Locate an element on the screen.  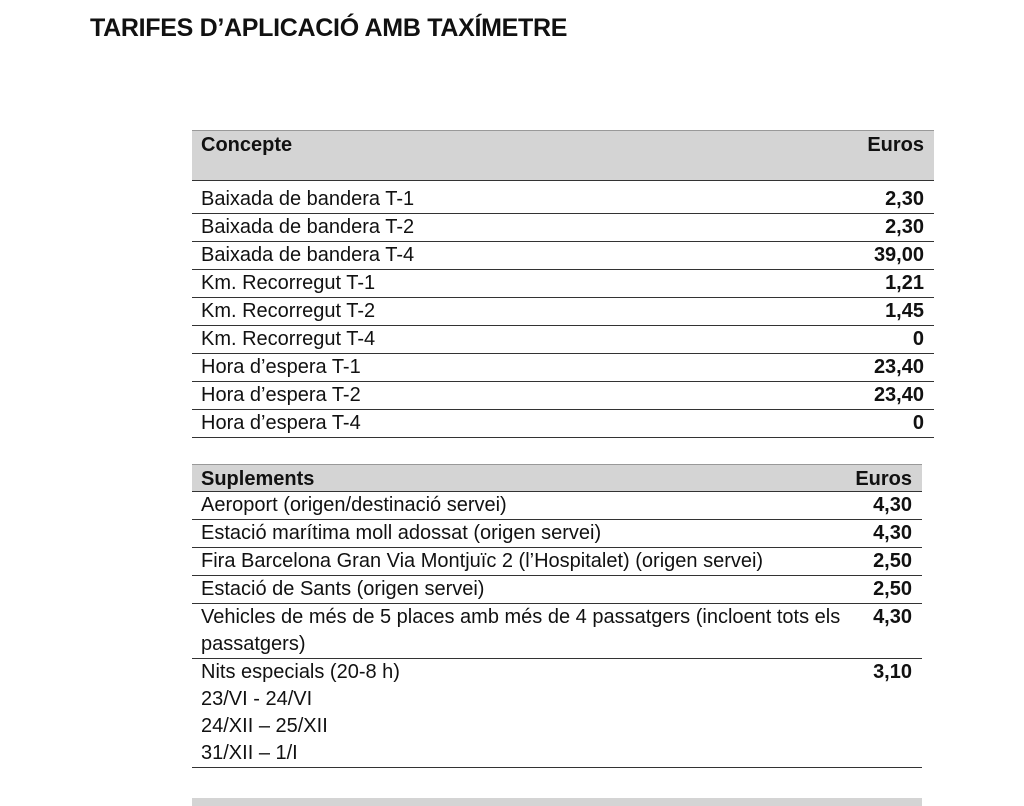
label-line: 31/XII – 1/I is located at coordinates (249, 753).